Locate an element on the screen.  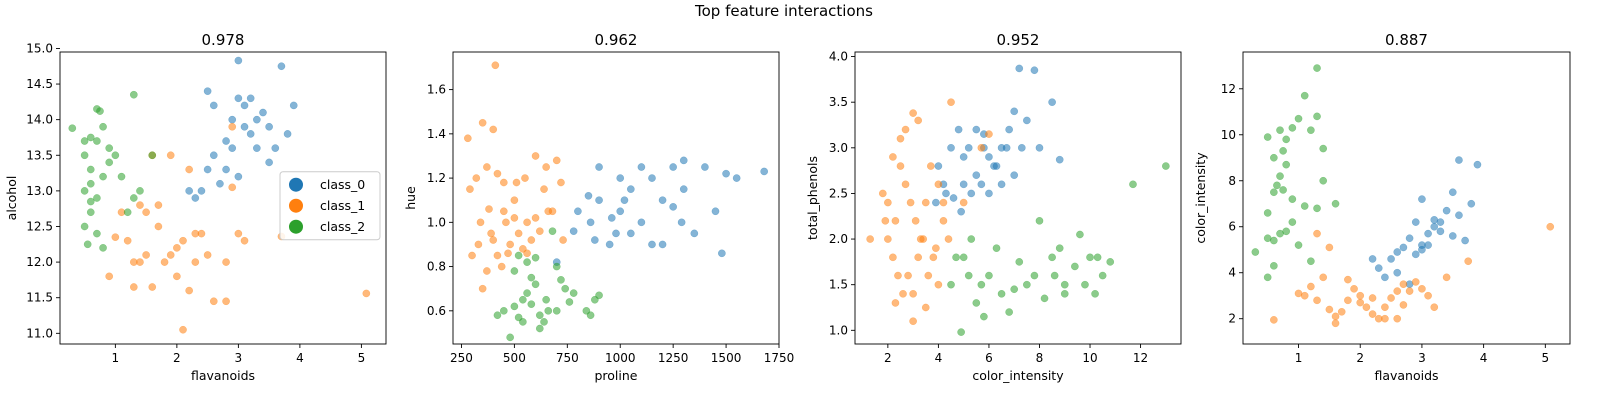
y-tick-label: 4.0 is located at coordinates (838, 57).